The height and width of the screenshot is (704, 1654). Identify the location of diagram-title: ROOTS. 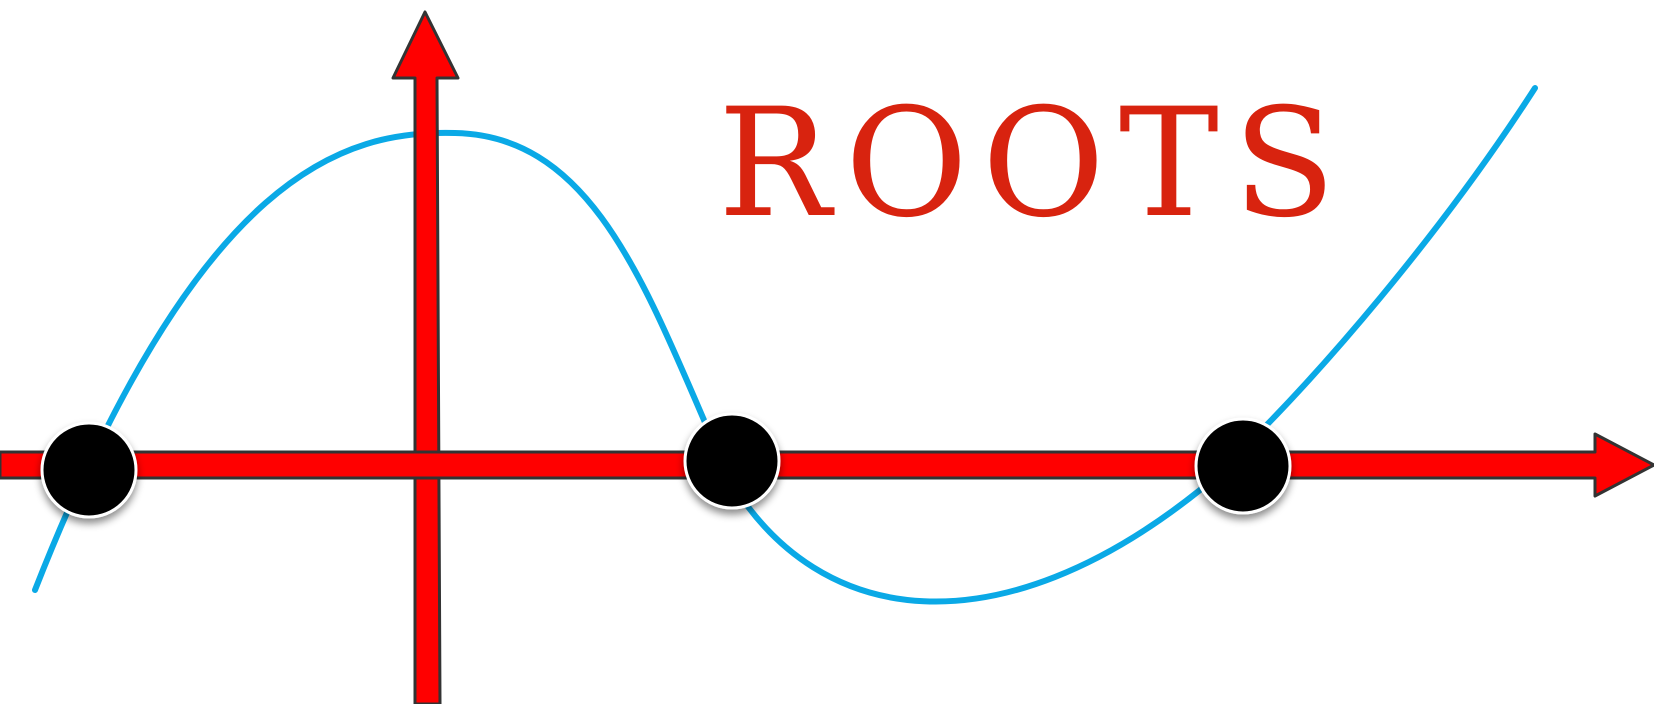
(1034, 164).